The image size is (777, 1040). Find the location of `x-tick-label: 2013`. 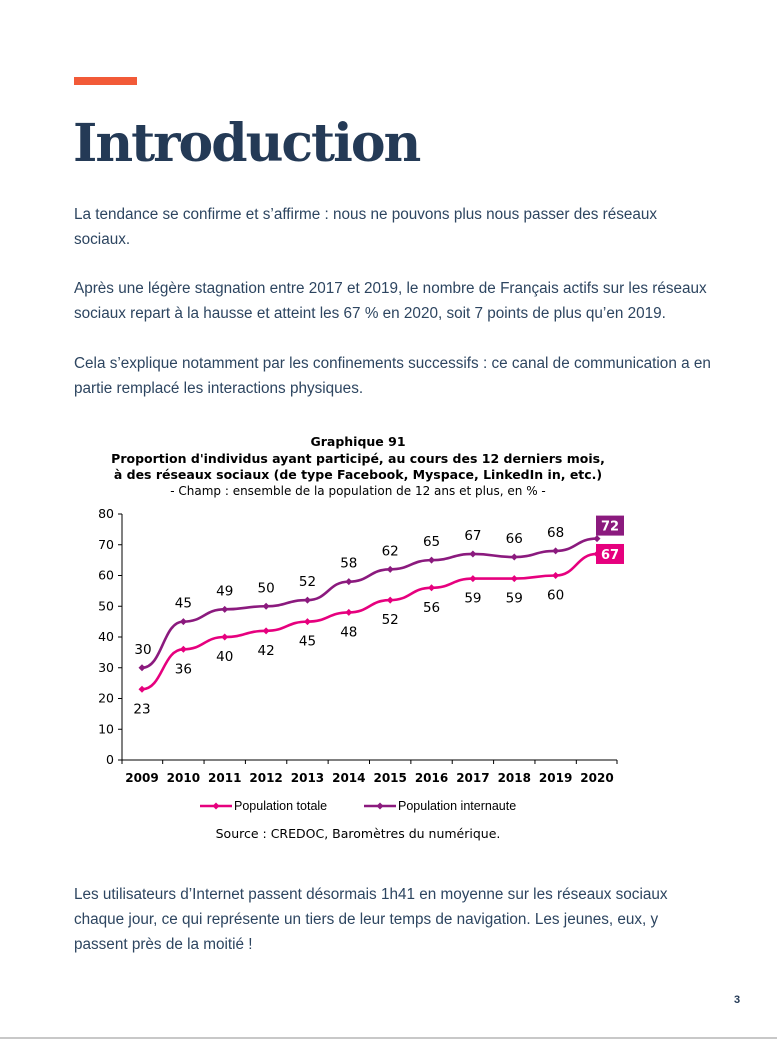

x-tick-label: 2013 is located at coordinates (307, 778).